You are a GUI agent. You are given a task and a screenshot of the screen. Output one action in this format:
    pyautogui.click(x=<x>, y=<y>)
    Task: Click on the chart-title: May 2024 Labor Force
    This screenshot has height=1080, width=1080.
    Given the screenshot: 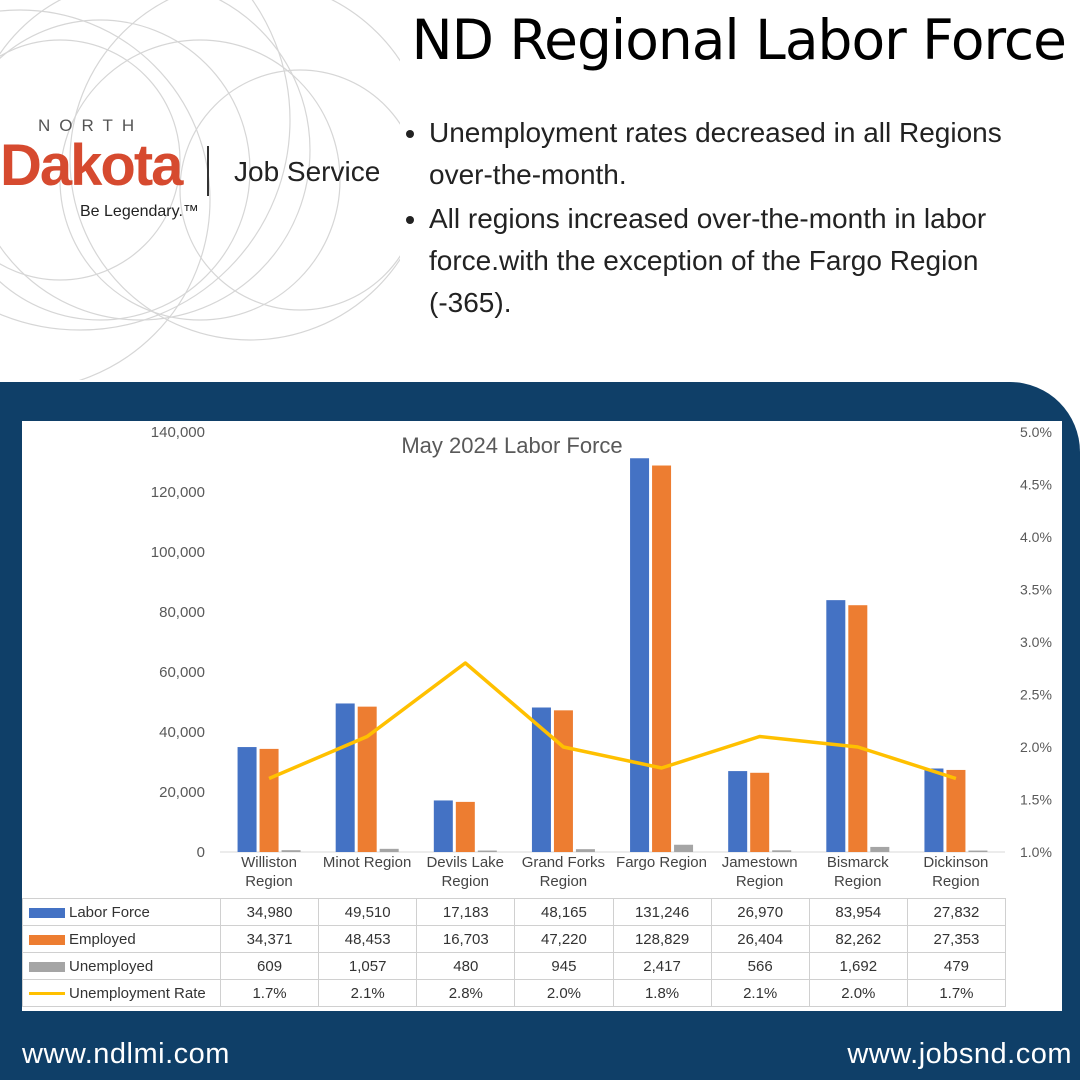 What is the action you would take?
    pyautogui.click(x=511, y=445)
    